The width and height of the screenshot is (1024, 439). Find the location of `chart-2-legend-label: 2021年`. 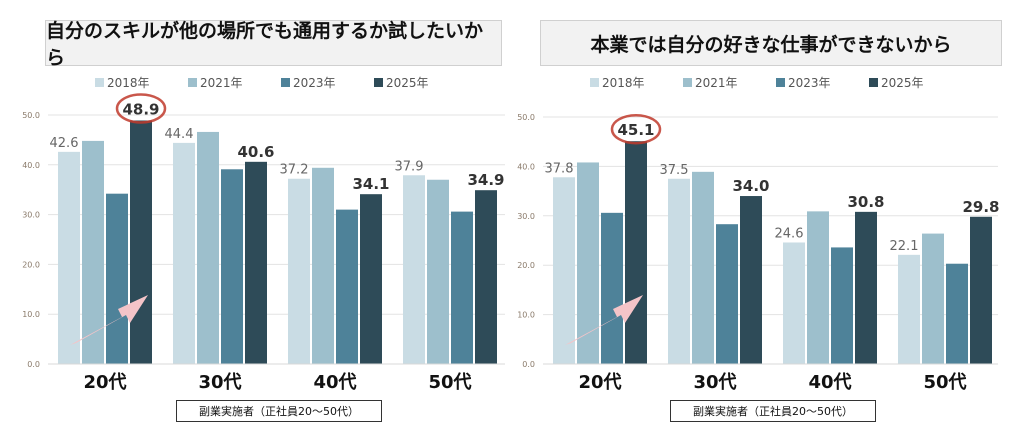

chart-2-legend-label: 2021年 is located at coordinates (716, 83).